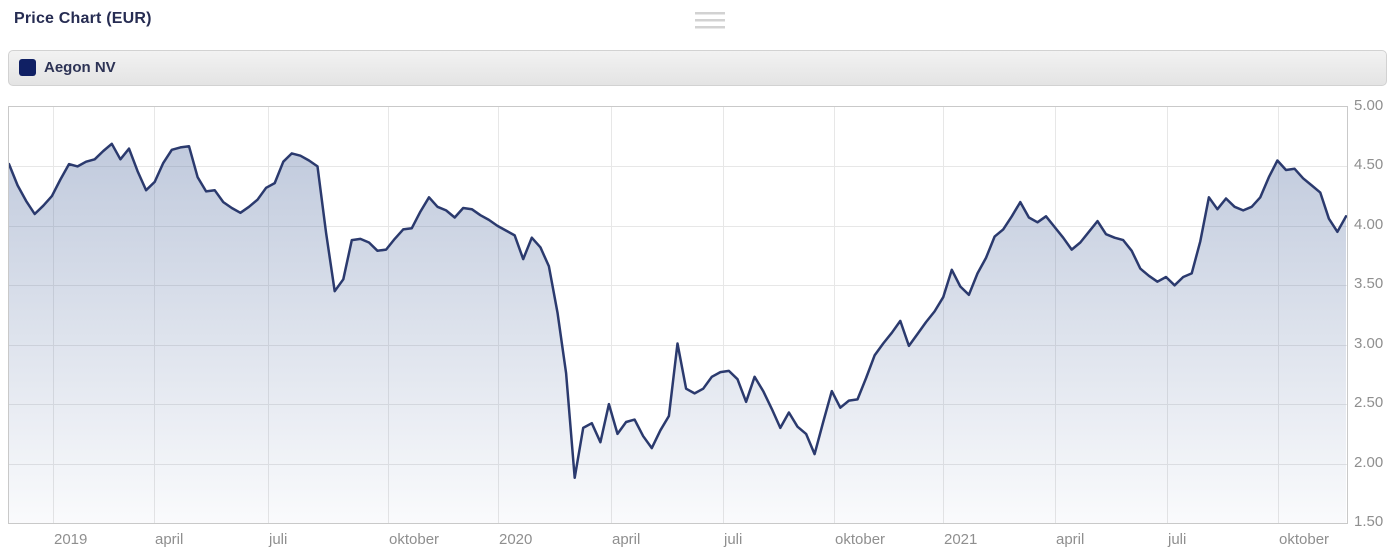  What do you see at coordinates (83, 18) in the screenshot?
I see `page-title: Price Chart (EUR)` at bounding box center [83, 18].